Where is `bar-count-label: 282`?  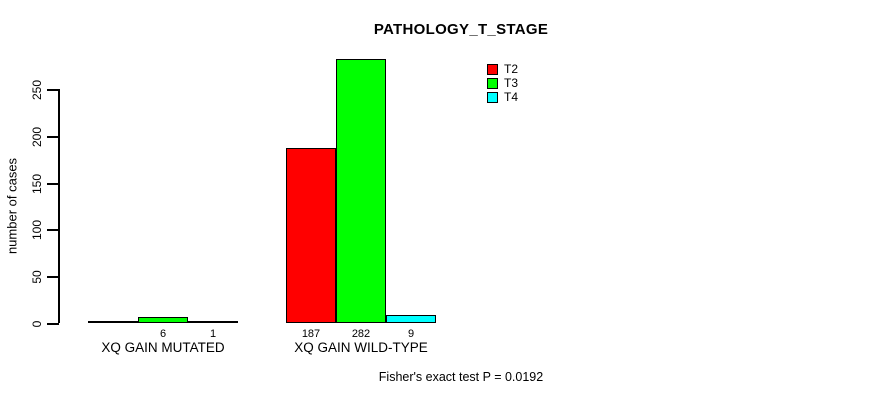
bar-count-label: 282 is located at coordinates (361, 334).